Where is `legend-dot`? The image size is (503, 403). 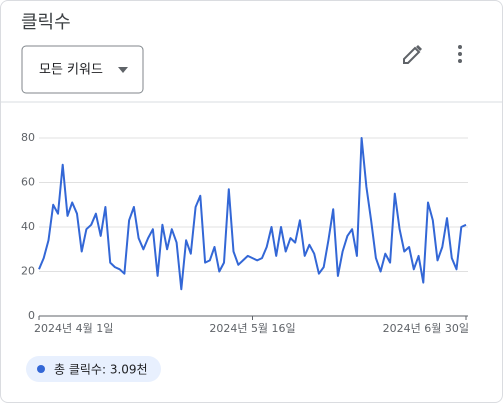
legend-dot is located at coordinates (41, 369).